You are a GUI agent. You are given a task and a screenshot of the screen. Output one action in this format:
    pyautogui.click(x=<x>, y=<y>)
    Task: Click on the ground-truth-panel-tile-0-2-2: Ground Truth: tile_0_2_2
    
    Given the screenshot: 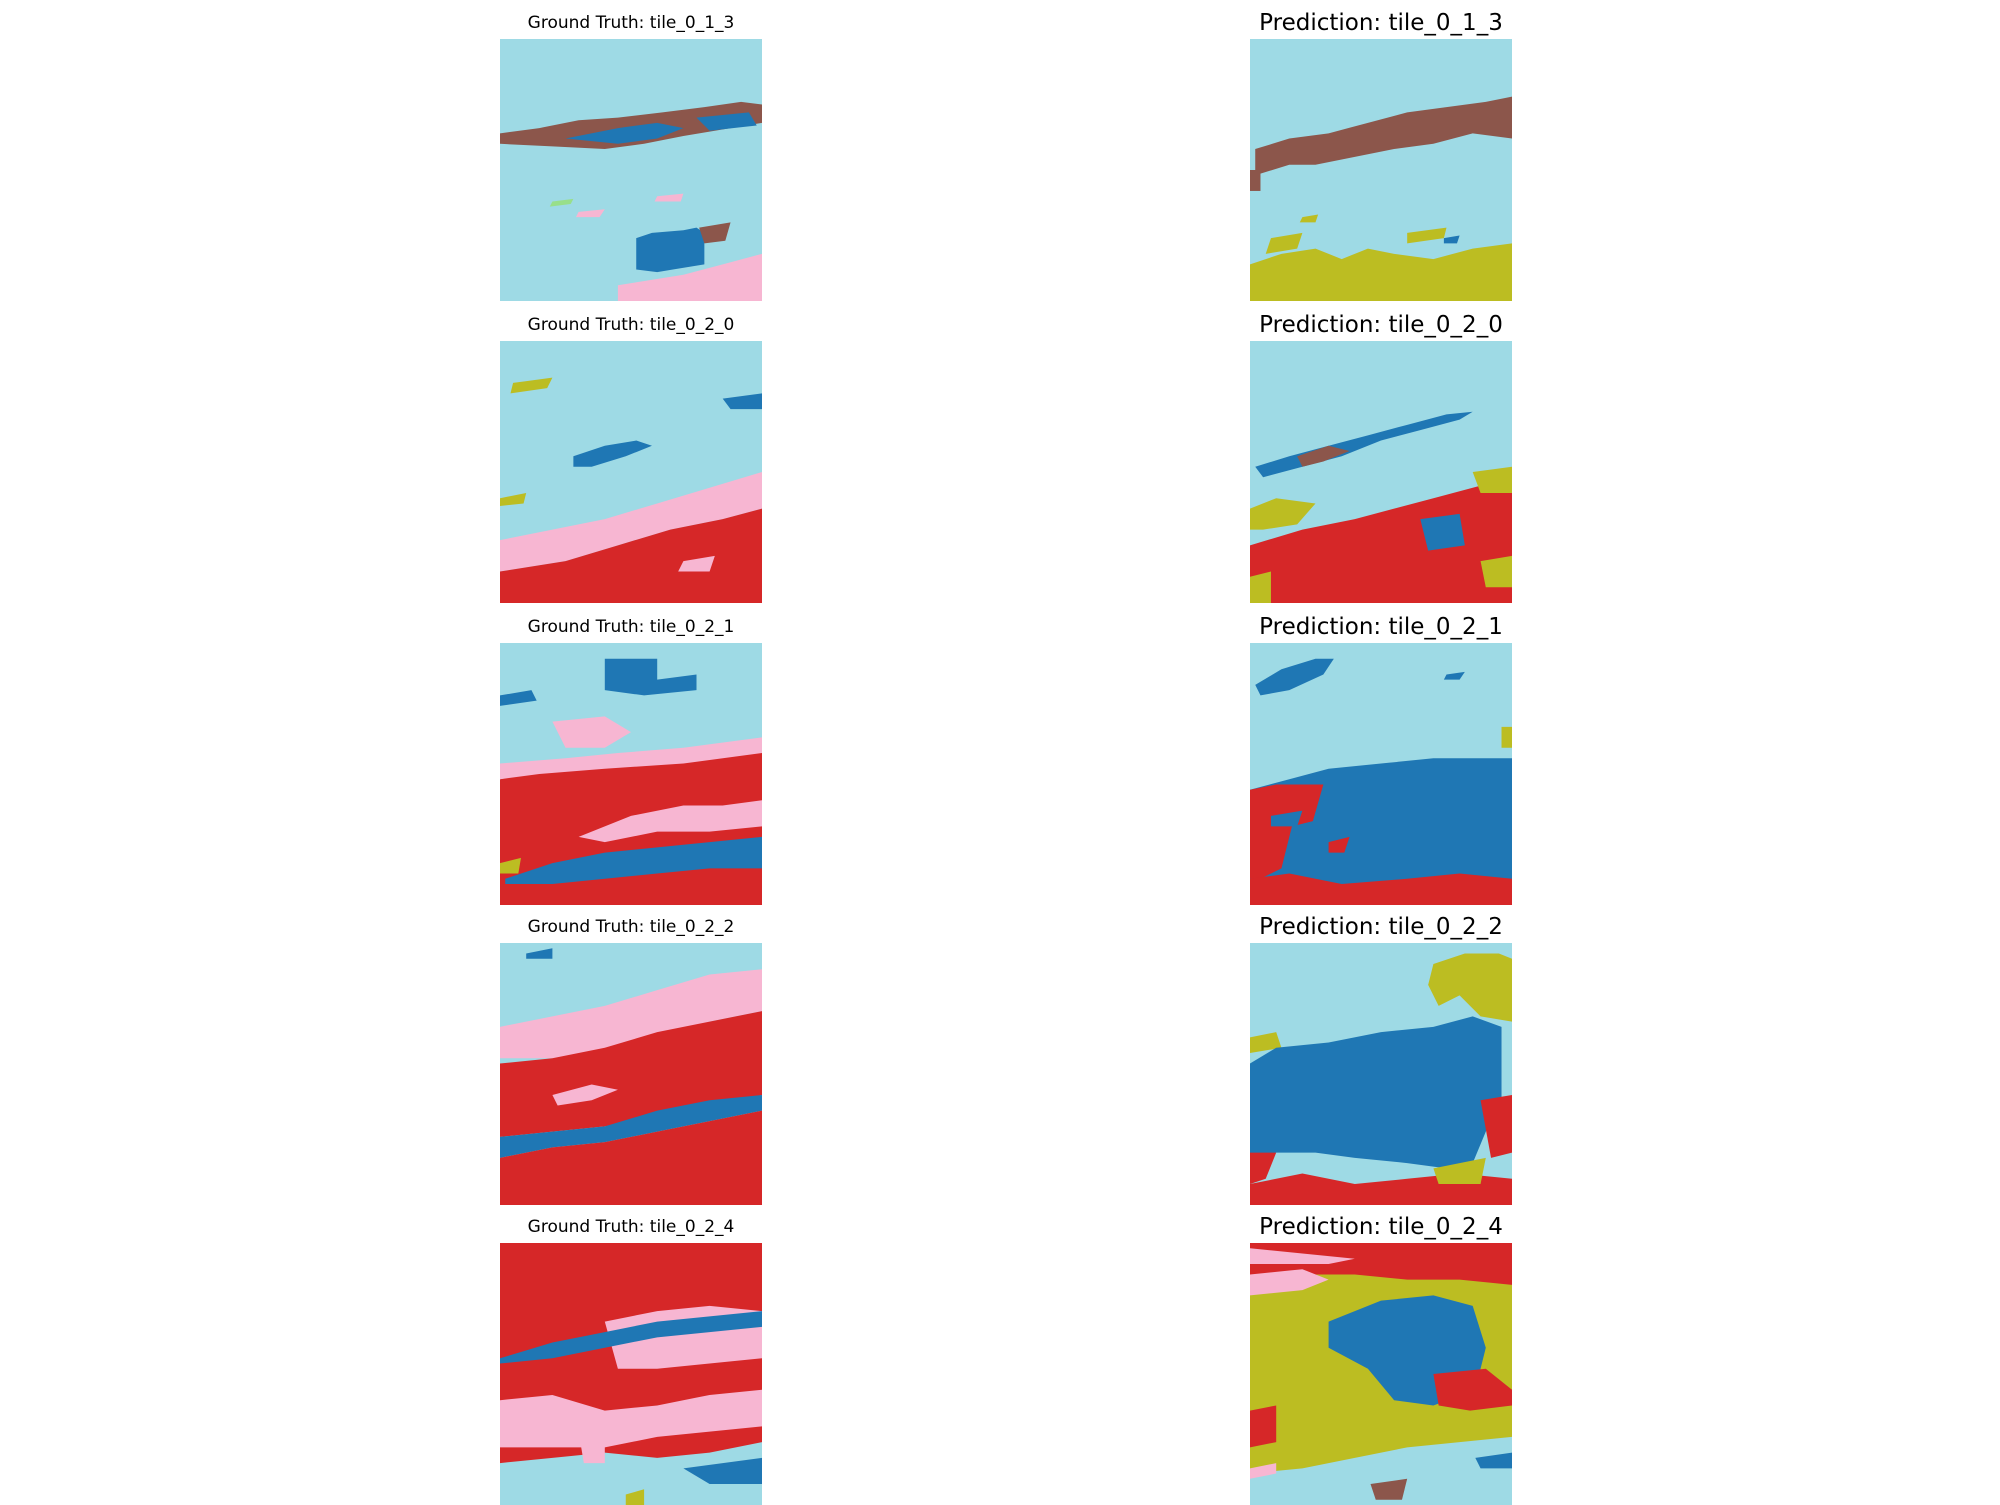 What is the action you would take?
    pyautogui.click(x=631, y=1059)
    